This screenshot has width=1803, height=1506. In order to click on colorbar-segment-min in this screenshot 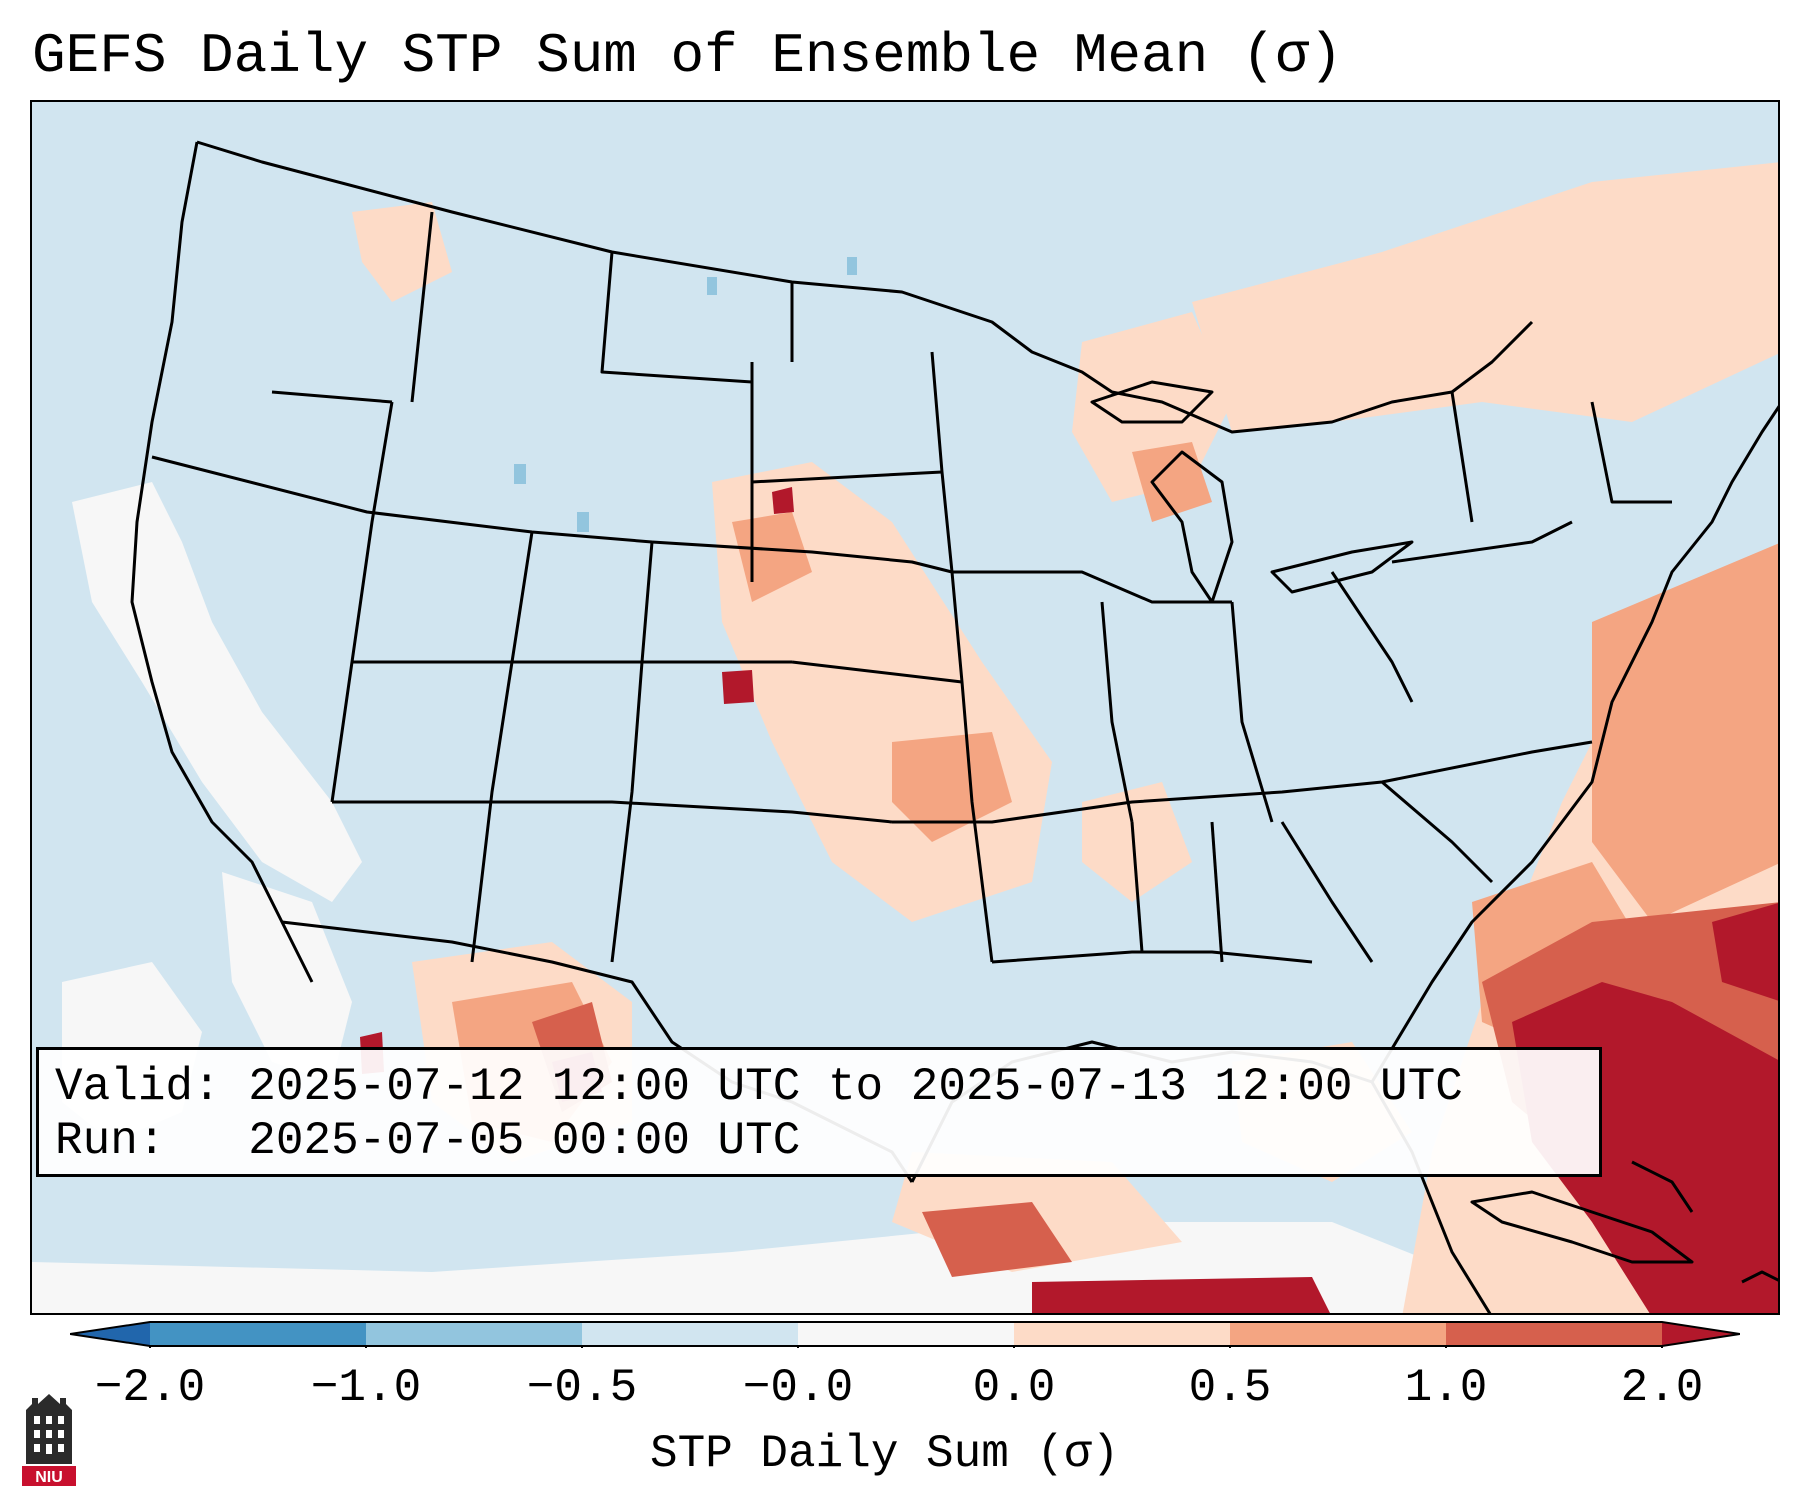, I will do `click(110, 1334)`.